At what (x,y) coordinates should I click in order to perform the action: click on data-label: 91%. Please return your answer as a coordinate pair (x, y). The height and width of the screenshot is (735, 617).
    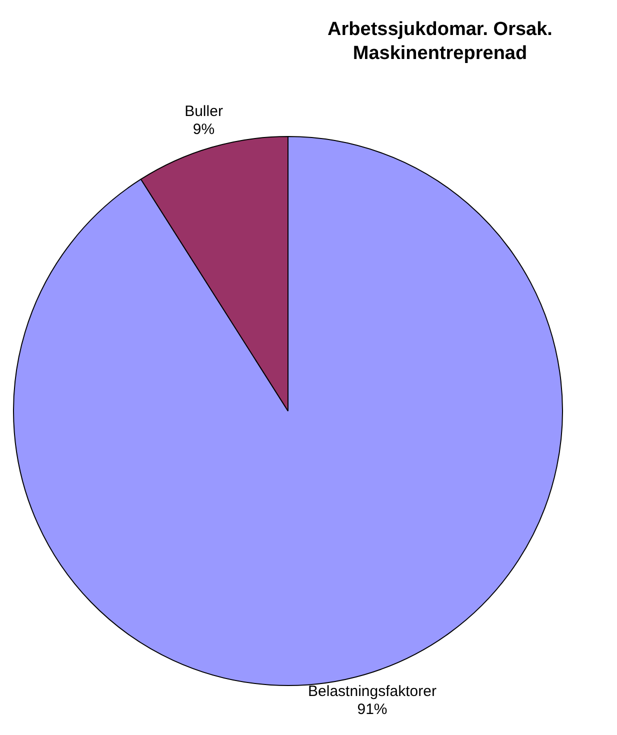
    Looking at the image, I should click on (372, 709).